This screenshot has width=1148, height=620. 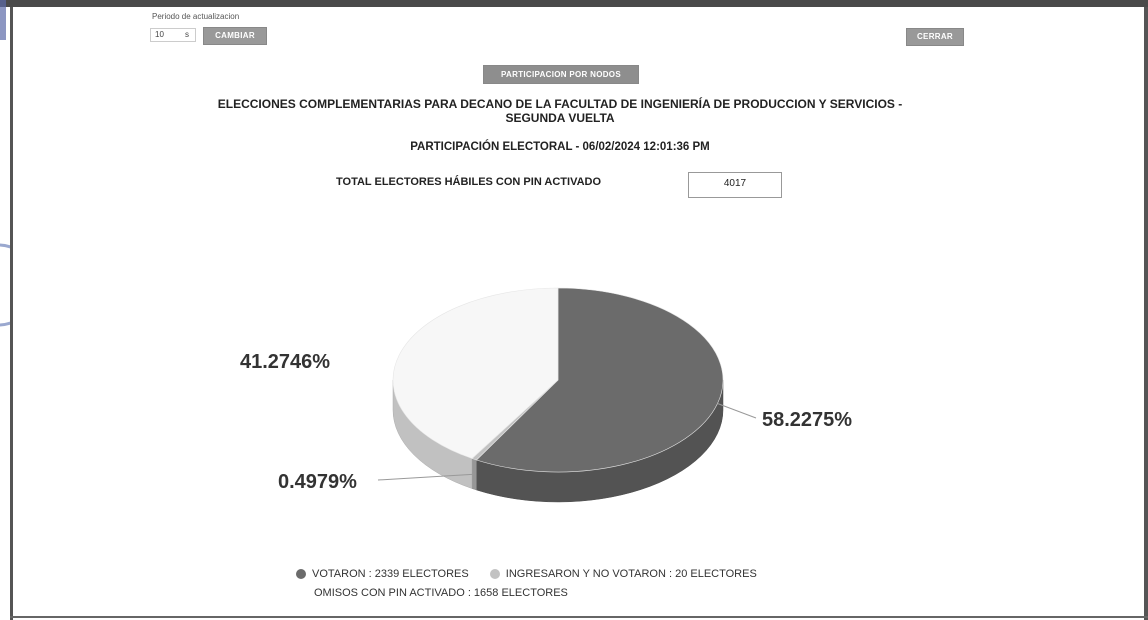 I want to click on legend-swatch-voted, so click(x=301, y=574).